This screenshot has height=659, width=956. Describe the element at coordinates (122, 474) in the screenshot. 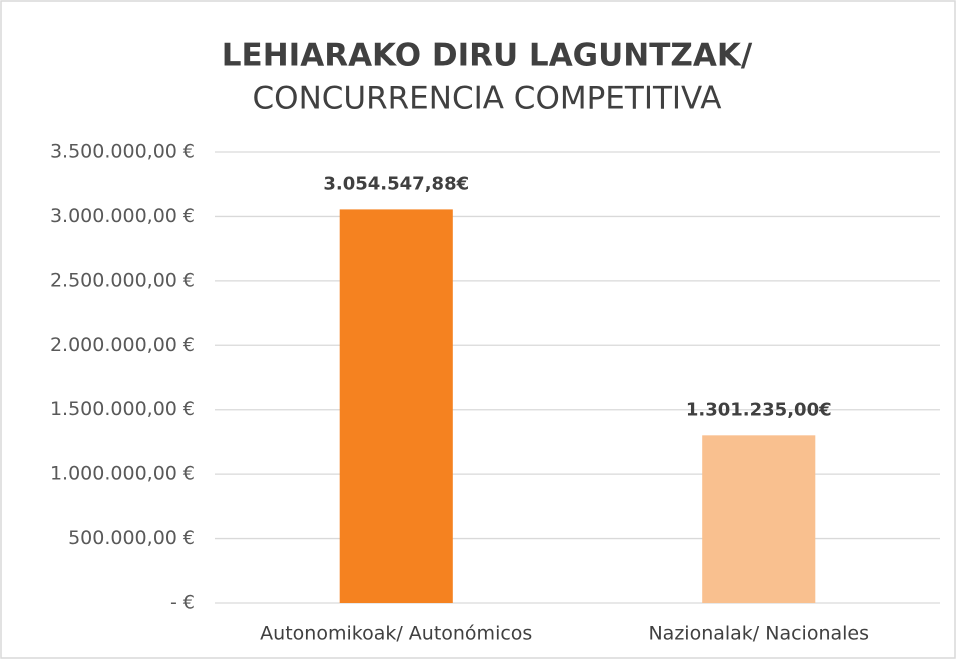

I see `y-tick-label: 1.000.000,00 €` at that location.